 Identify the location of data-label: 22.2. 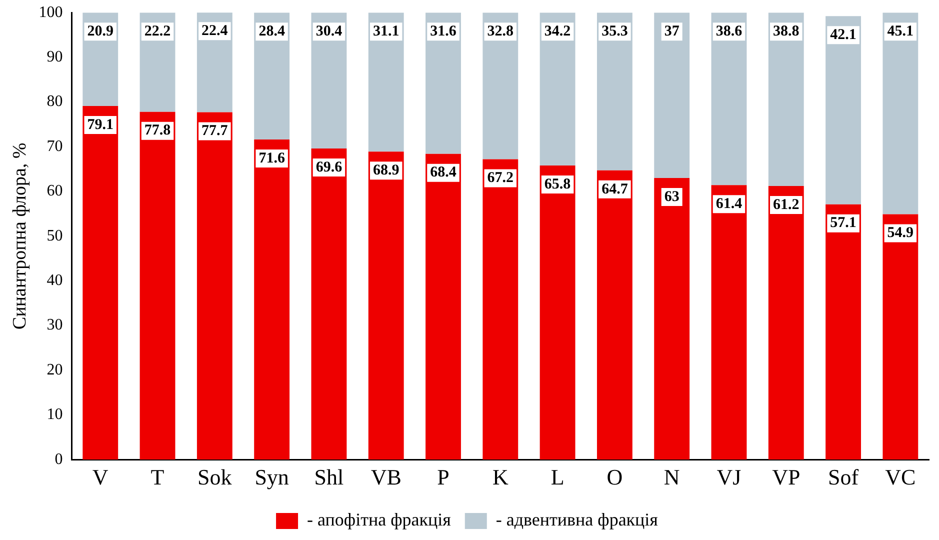
(157, 31).